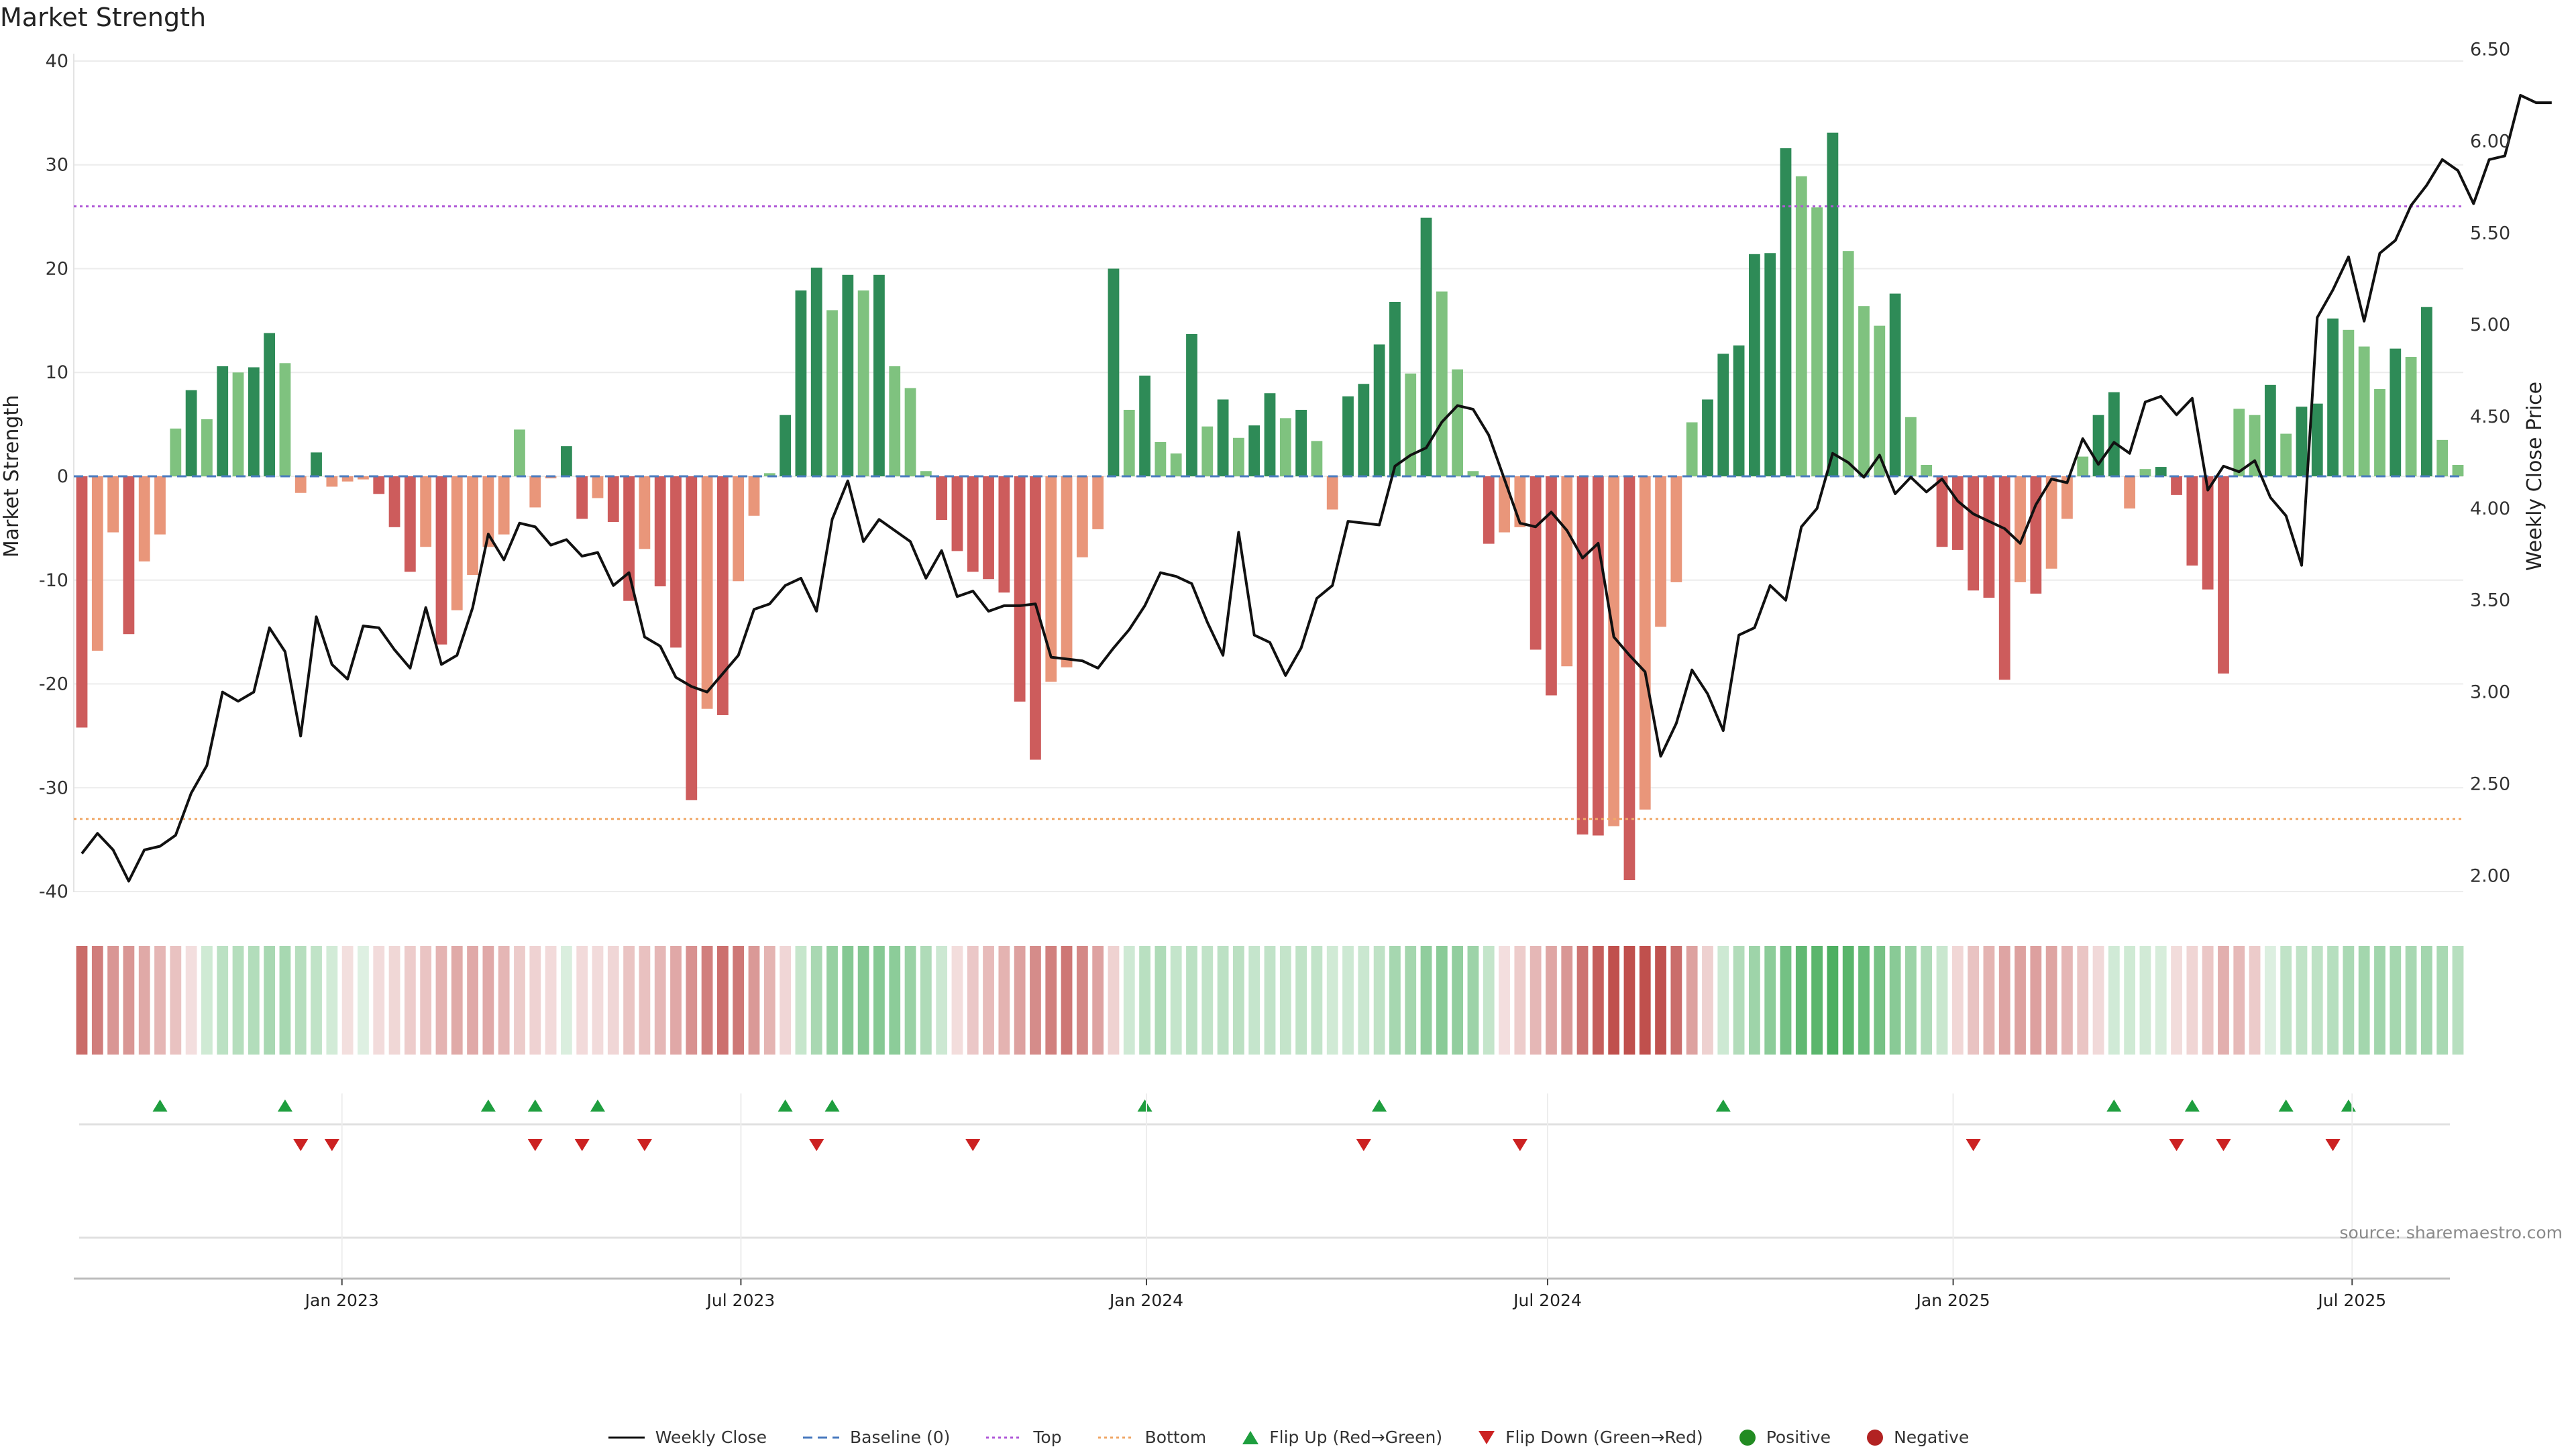  I want to click on y2-tick-label: 3.50, so click(2490, 600).